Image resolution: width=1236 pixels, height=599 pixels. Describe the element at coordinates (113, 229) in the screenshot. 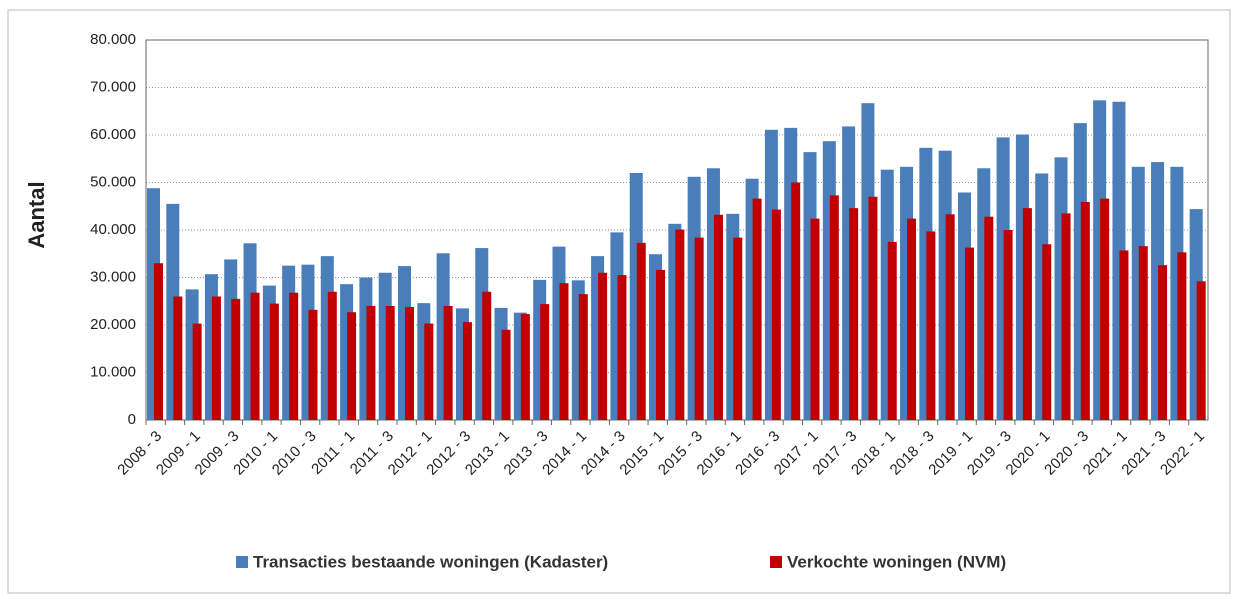

I see `y-tick-label: 40.000` at that location.